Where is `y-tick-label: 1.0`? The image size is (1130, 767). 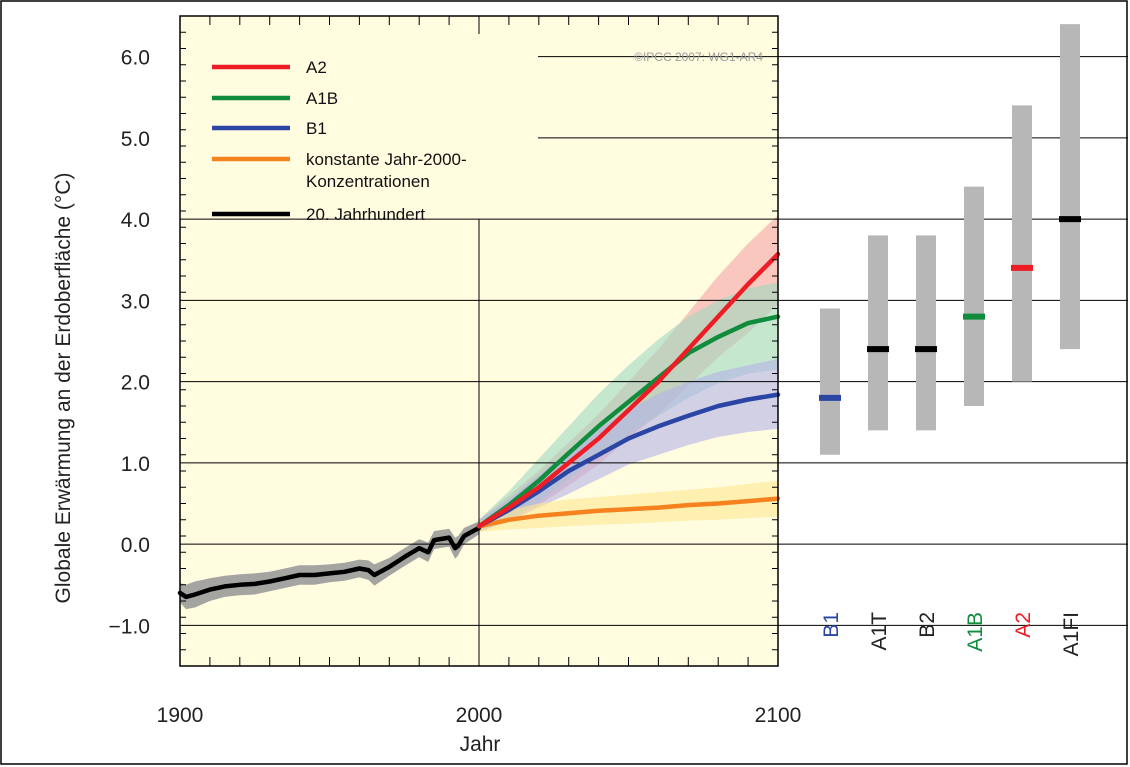
y-tick-label: 1.0 is located at coordinates (135, 464).